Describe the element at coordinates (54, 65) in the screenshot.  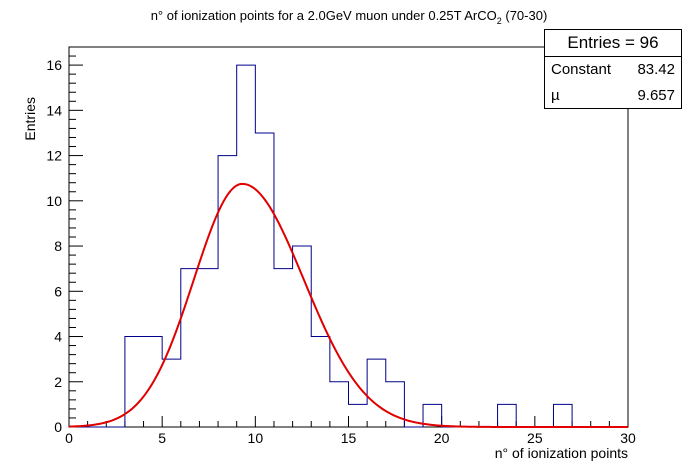
I see `y-tick-label: 16` at that location.